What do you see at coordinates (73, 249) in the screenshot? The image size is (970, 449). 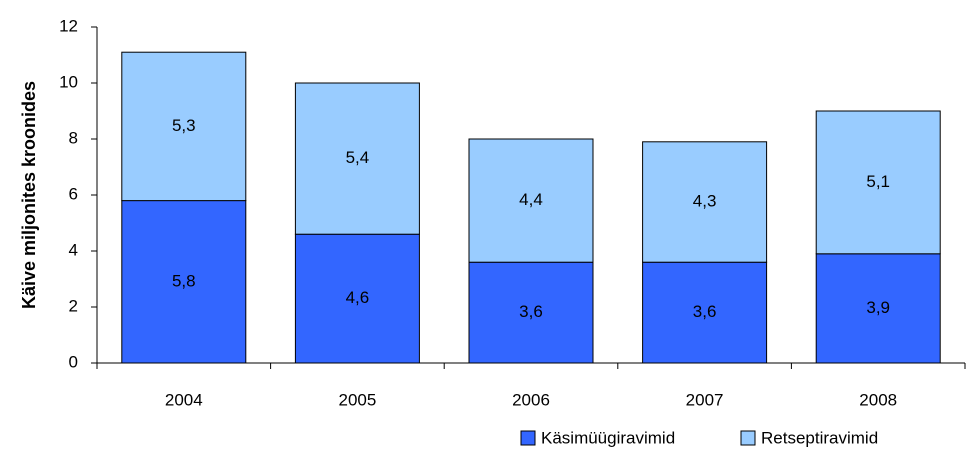 I see `y-tick-label: 4` at bounding box center [73, 249].